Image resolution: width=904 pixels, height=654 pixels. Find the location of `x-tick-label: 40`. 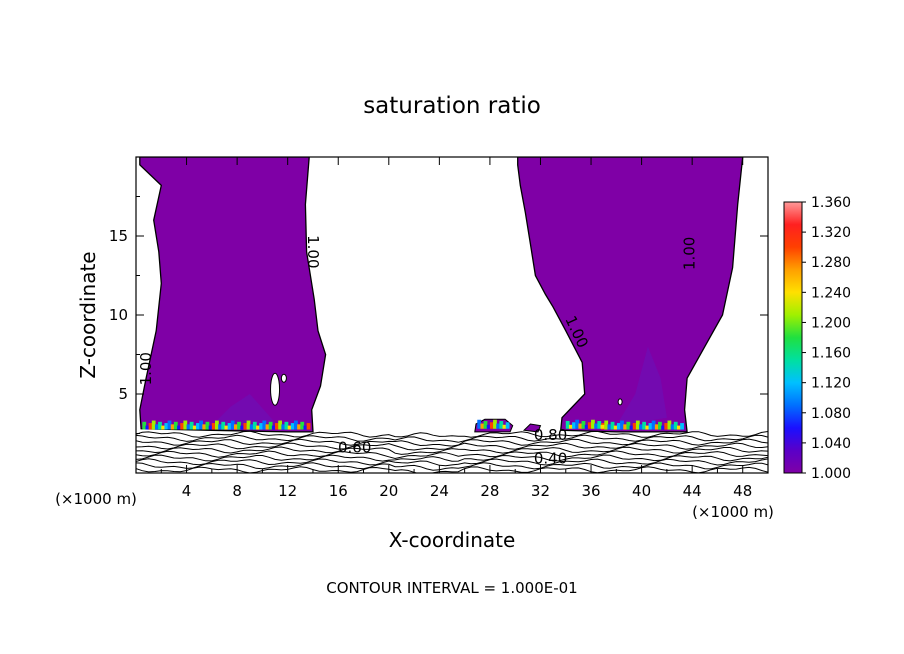

x-tick-label: 40 is located at coordinates (641, 491).